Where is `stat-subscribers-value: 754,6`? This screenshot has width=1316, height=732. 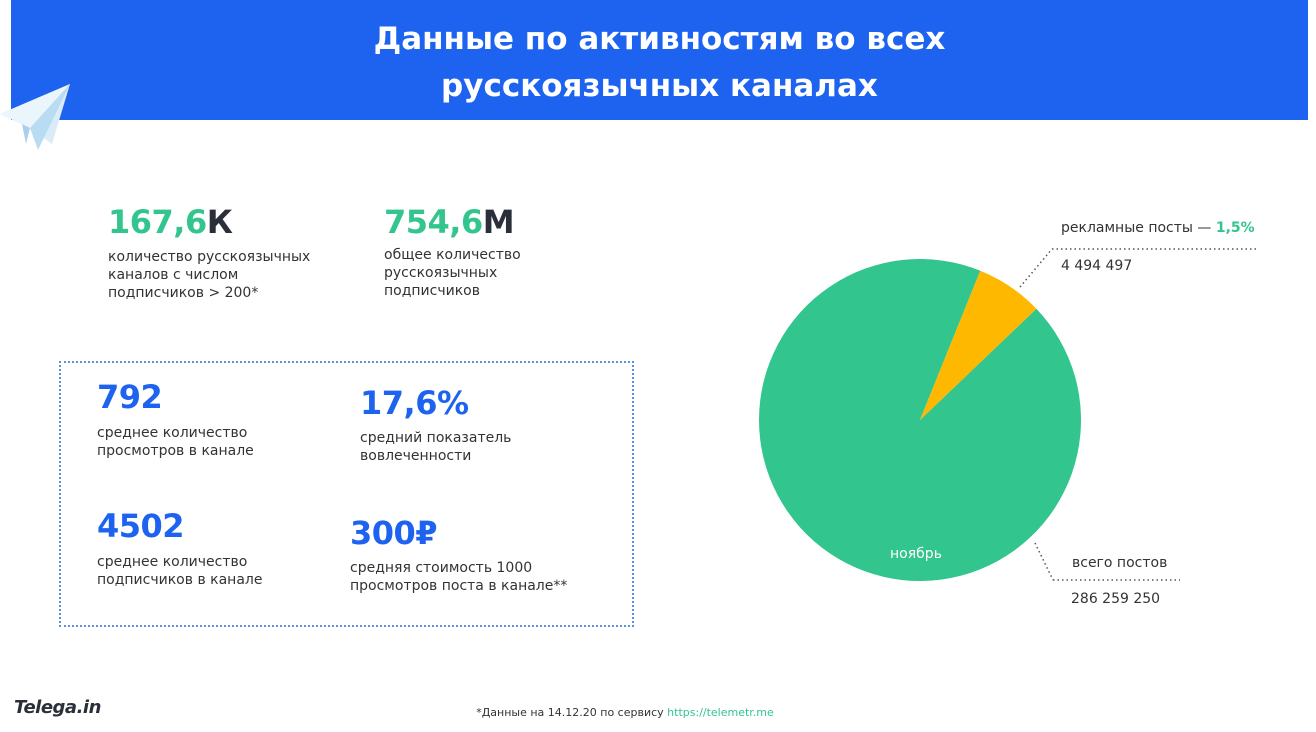 stat-subscribers-value: 754,6 is located at coordinates (433, 222).